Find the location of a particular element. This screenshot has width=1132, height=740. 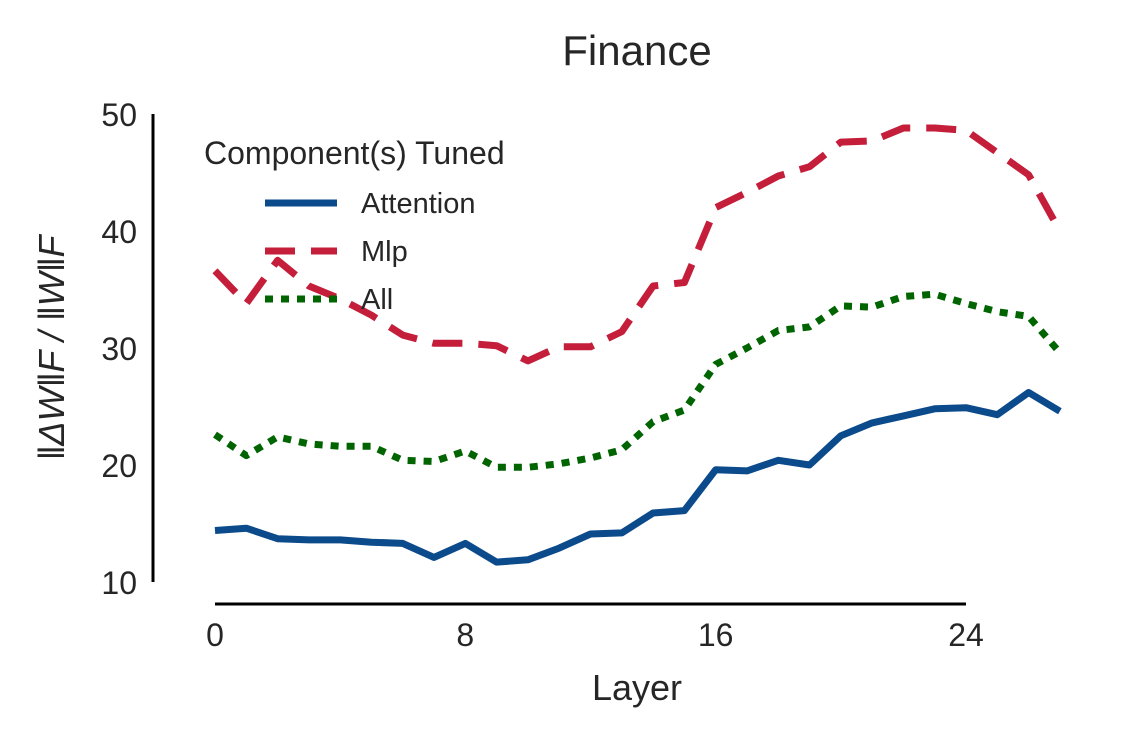

legend-items: Attention Mlp All is located at coordinates (370, 252).